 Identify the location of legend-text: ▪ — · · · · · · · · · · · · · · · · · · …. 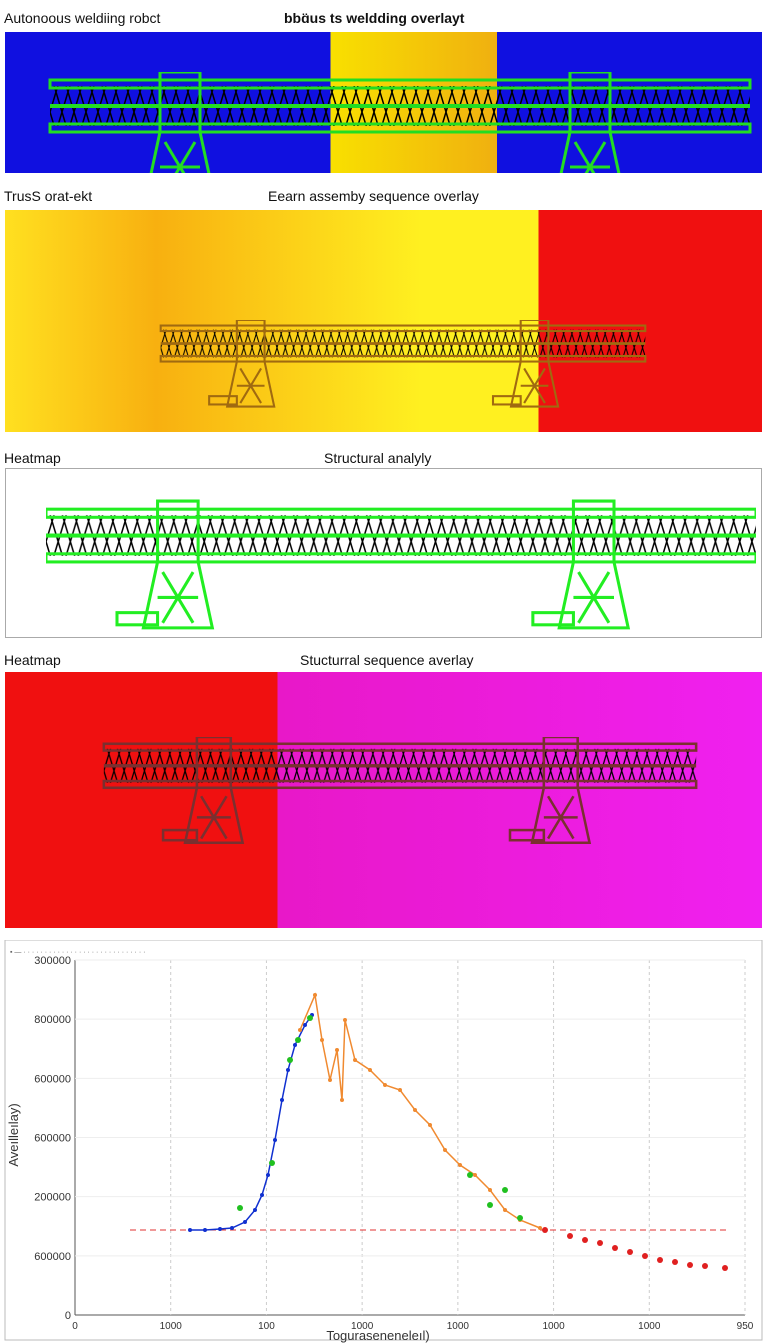
(77, 952).